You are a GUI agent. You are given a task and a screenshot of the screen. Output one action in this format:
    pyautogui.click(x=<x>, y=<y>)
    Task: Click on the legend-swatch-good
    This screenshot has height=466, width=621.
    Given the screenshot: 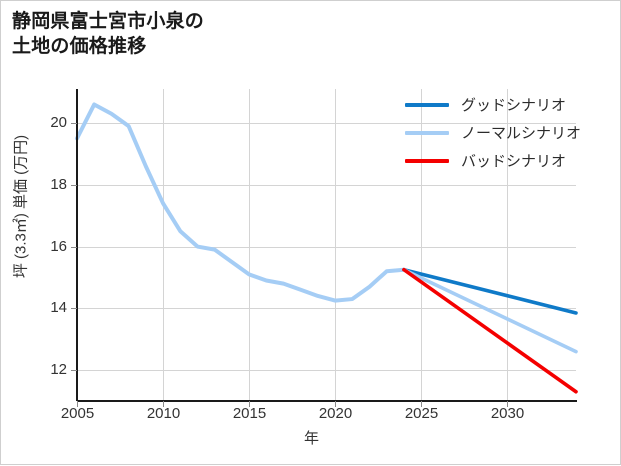 What is the action you would take?
    pyautogui.click(x=427, y=104)
    